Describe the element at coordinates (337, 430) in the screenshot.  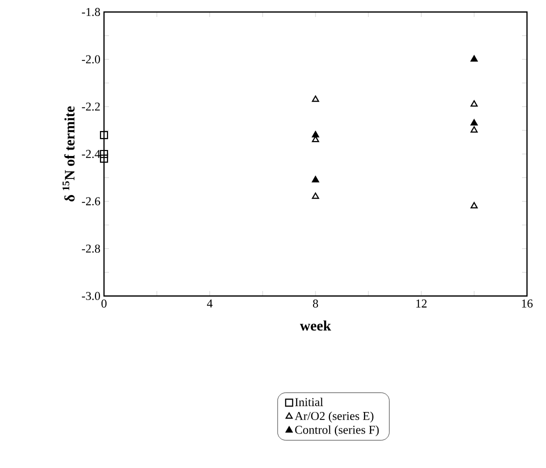
I see `legend-label: Control (series F)` at that location.